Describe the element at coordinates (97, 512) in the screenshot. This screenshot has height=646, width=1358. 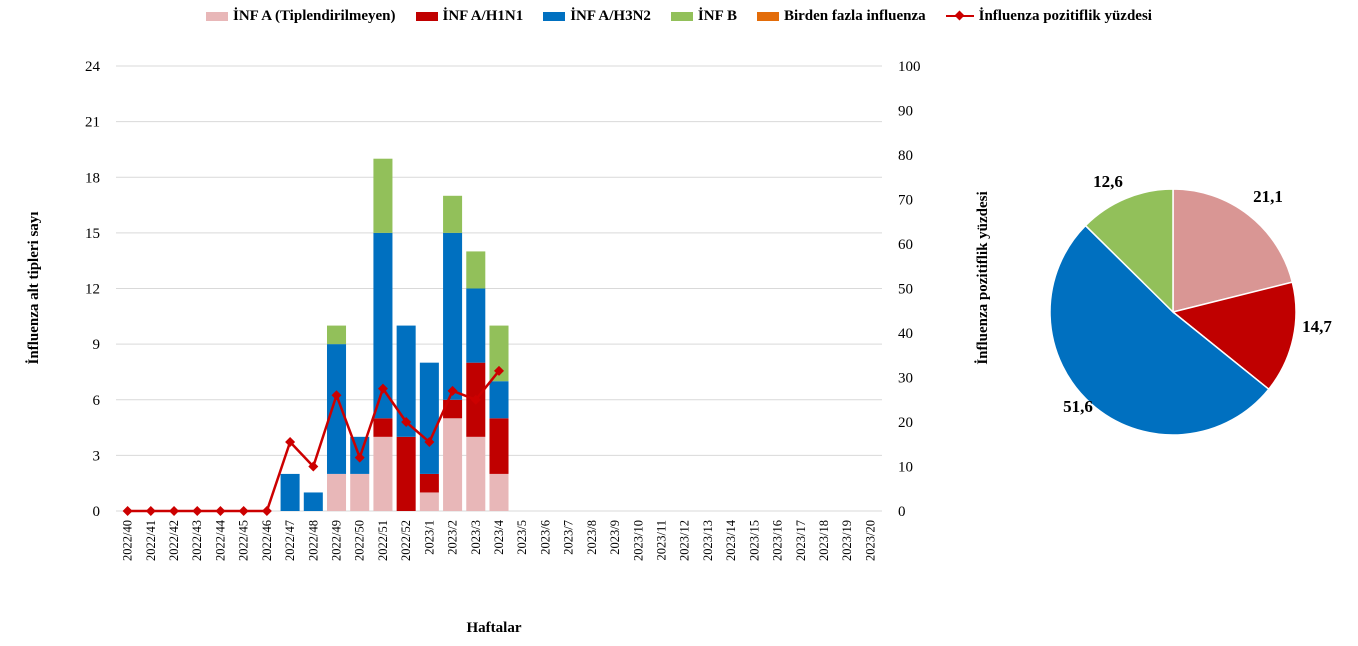
I see `y-tick-label: 0` at that location.